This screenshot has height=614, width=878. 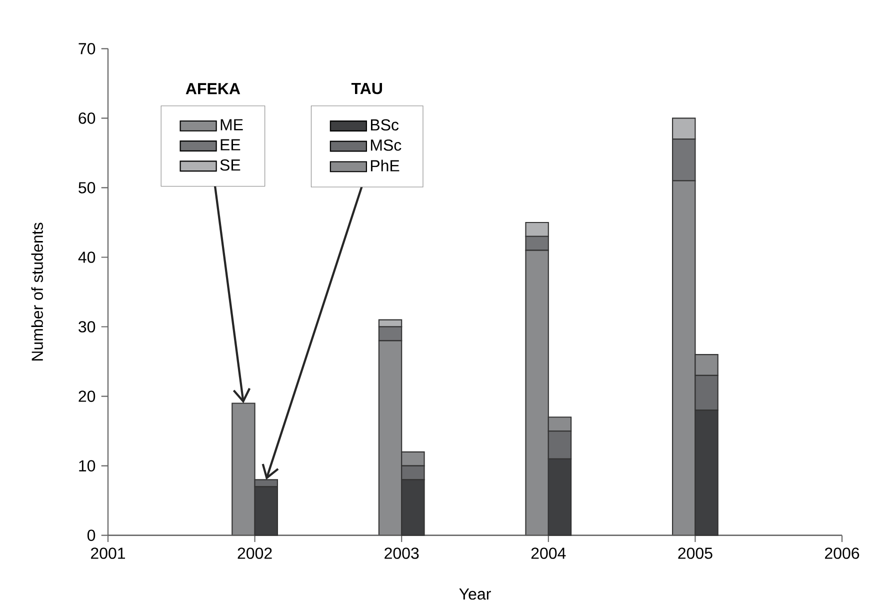 I want to click on legend-label: MSc, so click(x=386, y=145).